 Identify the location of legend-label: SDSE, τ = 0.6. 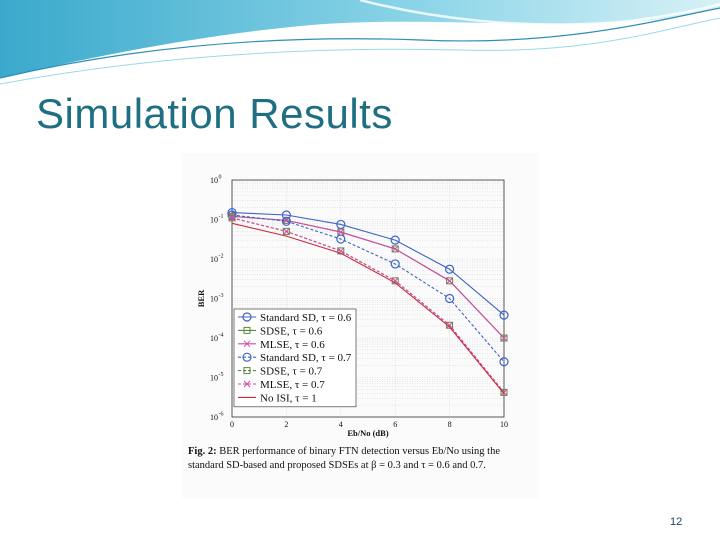
(291, 331).